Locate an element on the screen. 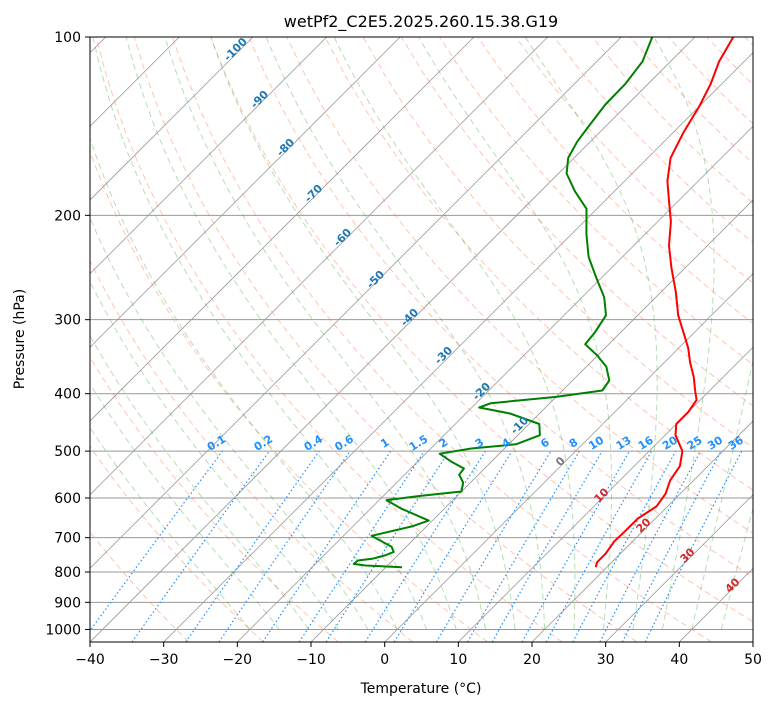  y-tick-label: 900 is located at coordinates (67, 603).